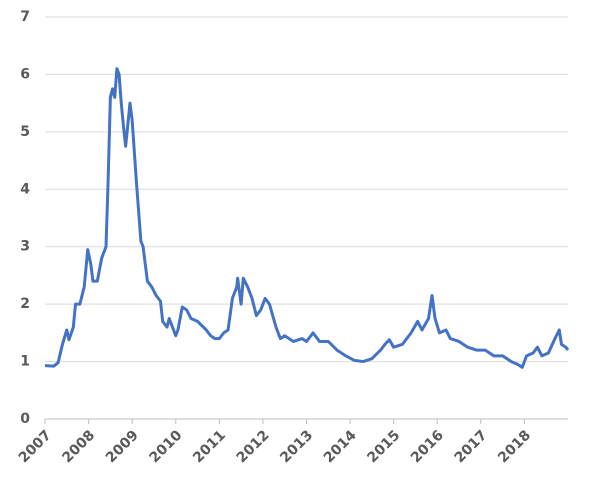 The image size is (600, 482). Describe the element at coordinates (78, 446) in the screenshot. I see `x-tick-label: 2008` at that location.